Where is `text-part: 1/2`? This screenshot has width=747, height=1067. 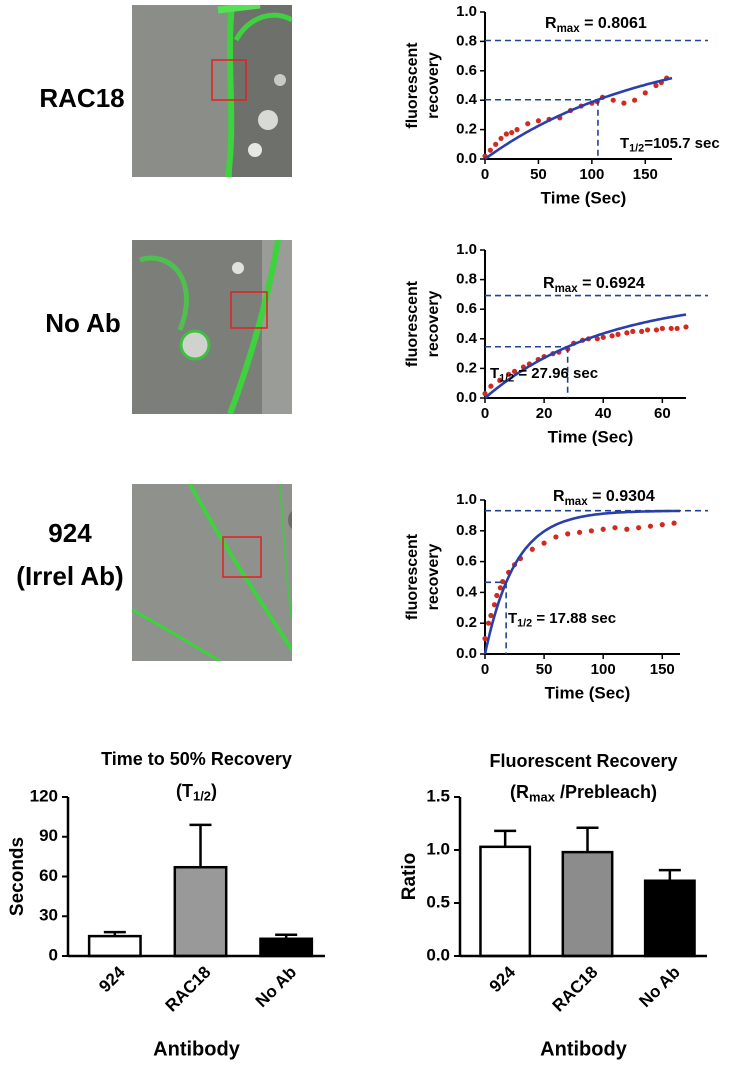
text-part: 1/2 is located at coordinates (506, 378).